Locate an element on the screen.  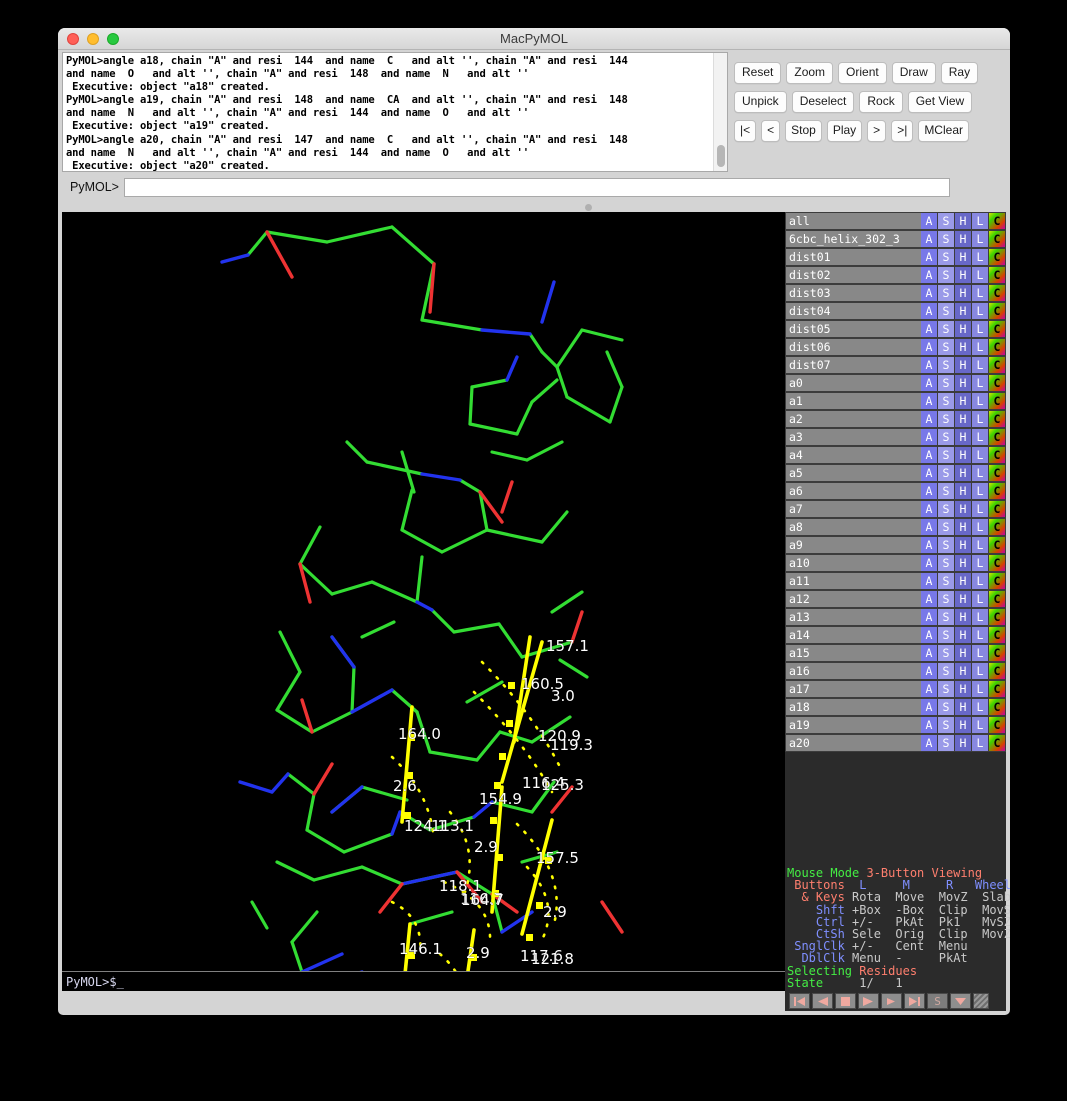
object-row: a7 A S H L C is located at coordinates (895, 509).